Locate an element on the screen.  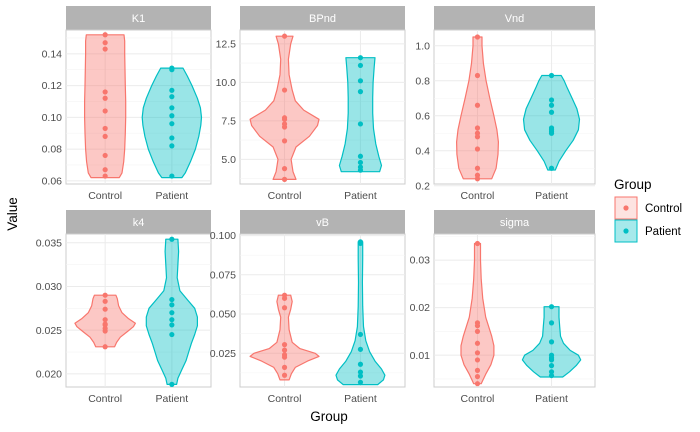
y-tick-label-bpnd-3: 12.5 is located at coordinates (226, 44).